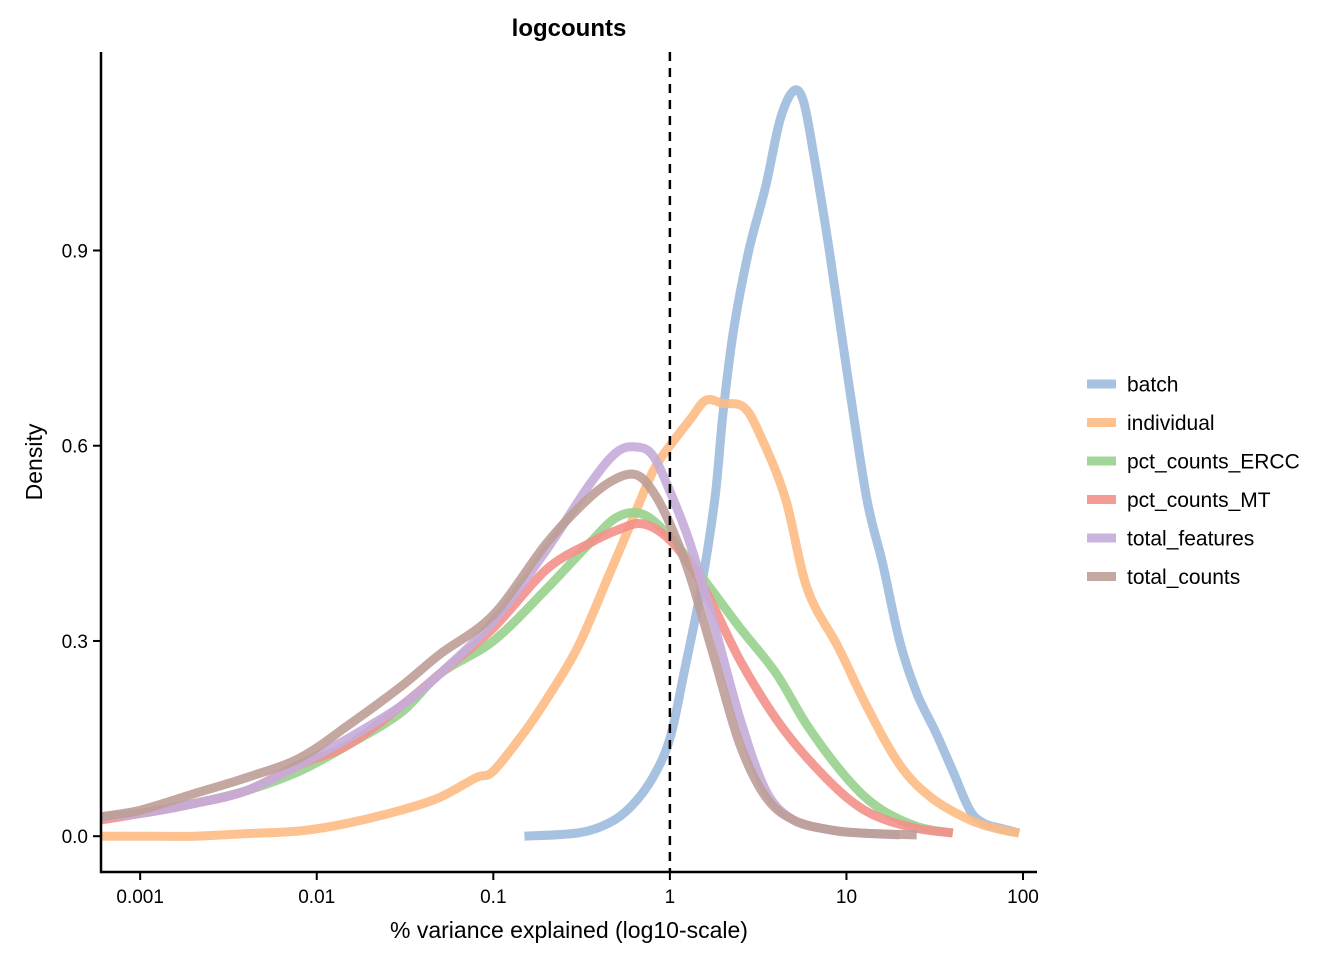 The height and width of the screenshot is (960, 1344). What do you see at coordinates (1023, 897) in the screenshot?
I see `x-tick-label: 100` at bounding box center [1023, 897].